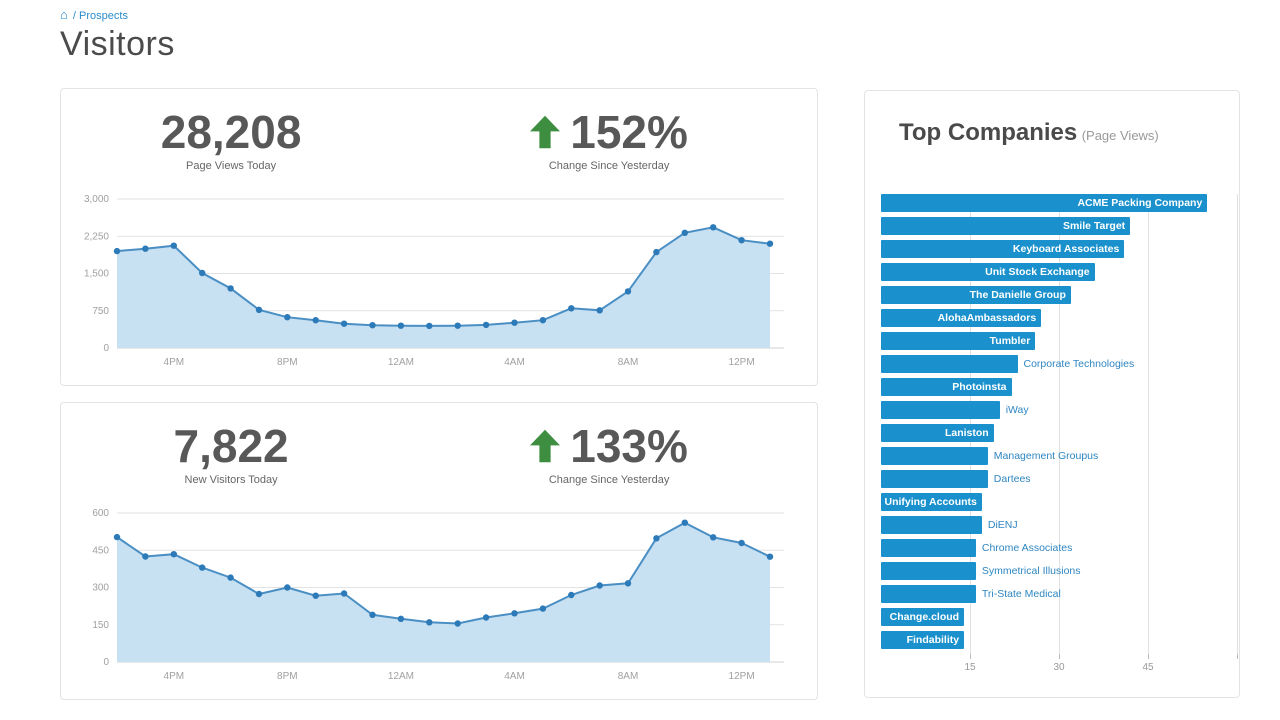 This screenshot has width=1280, height=720. I want to click on breadcrumb-link-prospects: / Prospects, so click(100, 16).